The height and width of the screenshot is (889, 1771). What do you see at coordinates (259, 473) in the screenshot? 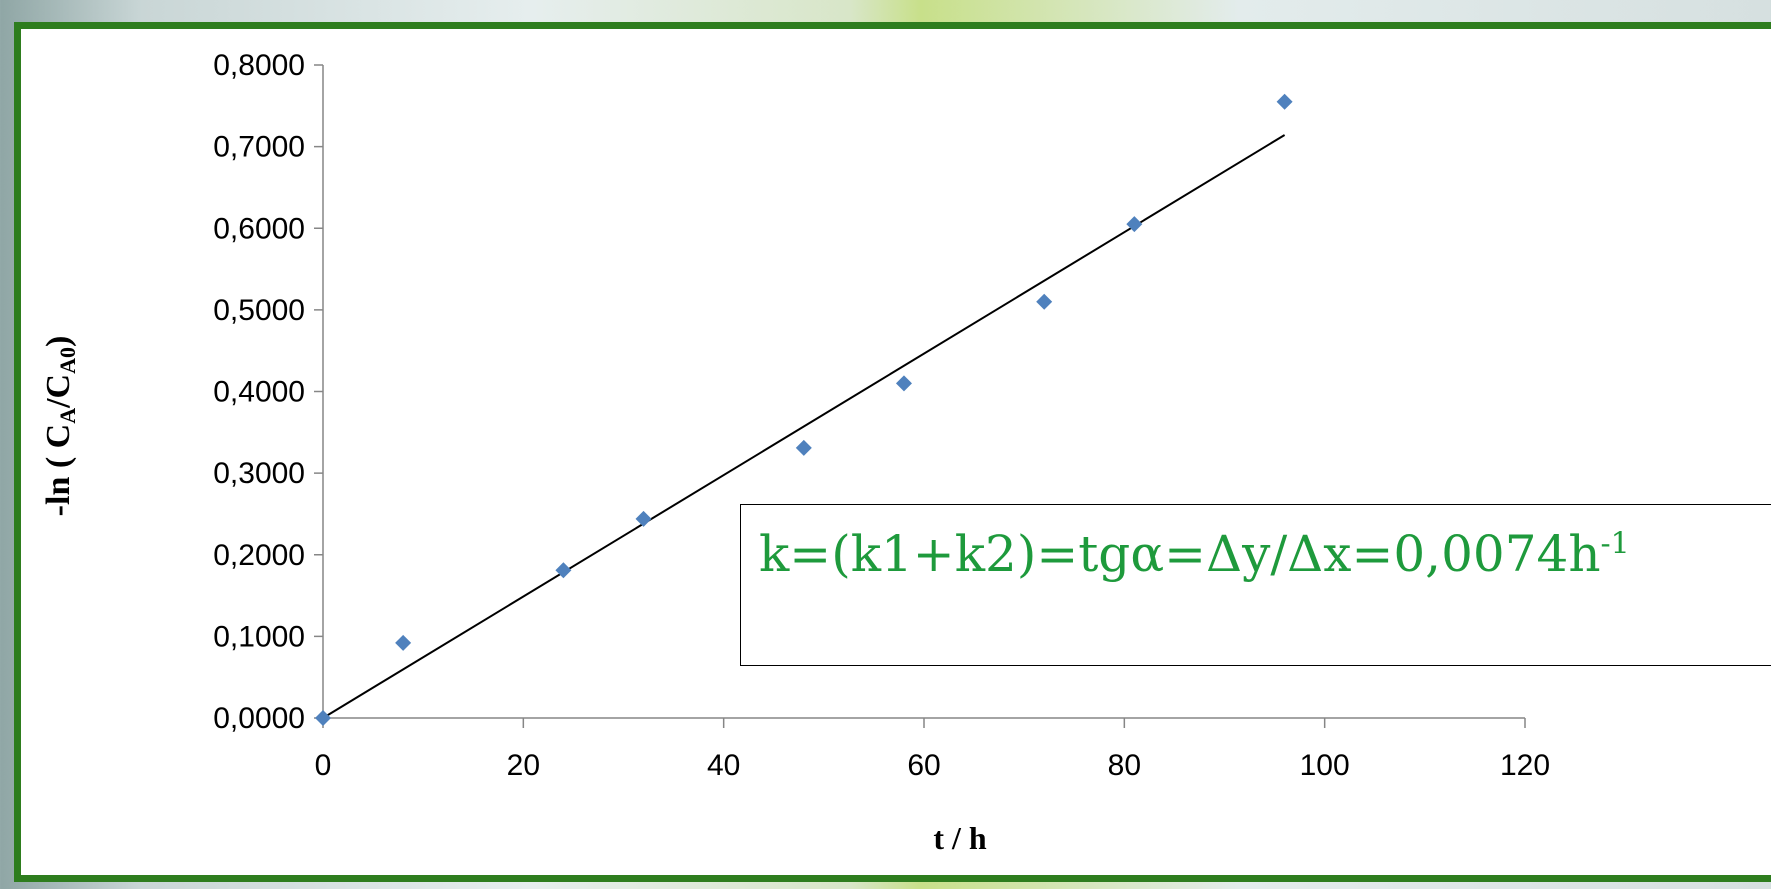
I see `y-tick-label: 0,3000` at bounding box center [259, 473].